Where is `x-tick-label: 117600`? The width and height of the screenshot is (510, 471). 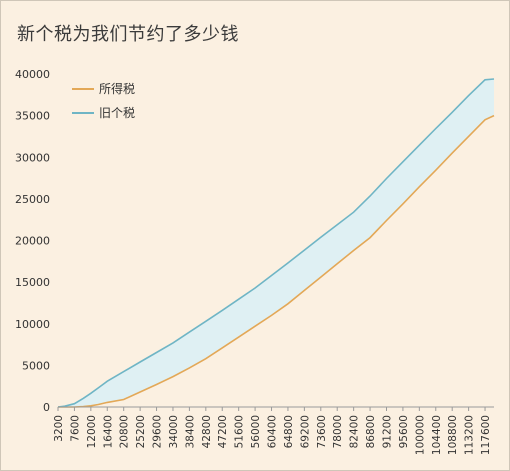
x-tick-label: 117600 is located at coordinates (486, 435).